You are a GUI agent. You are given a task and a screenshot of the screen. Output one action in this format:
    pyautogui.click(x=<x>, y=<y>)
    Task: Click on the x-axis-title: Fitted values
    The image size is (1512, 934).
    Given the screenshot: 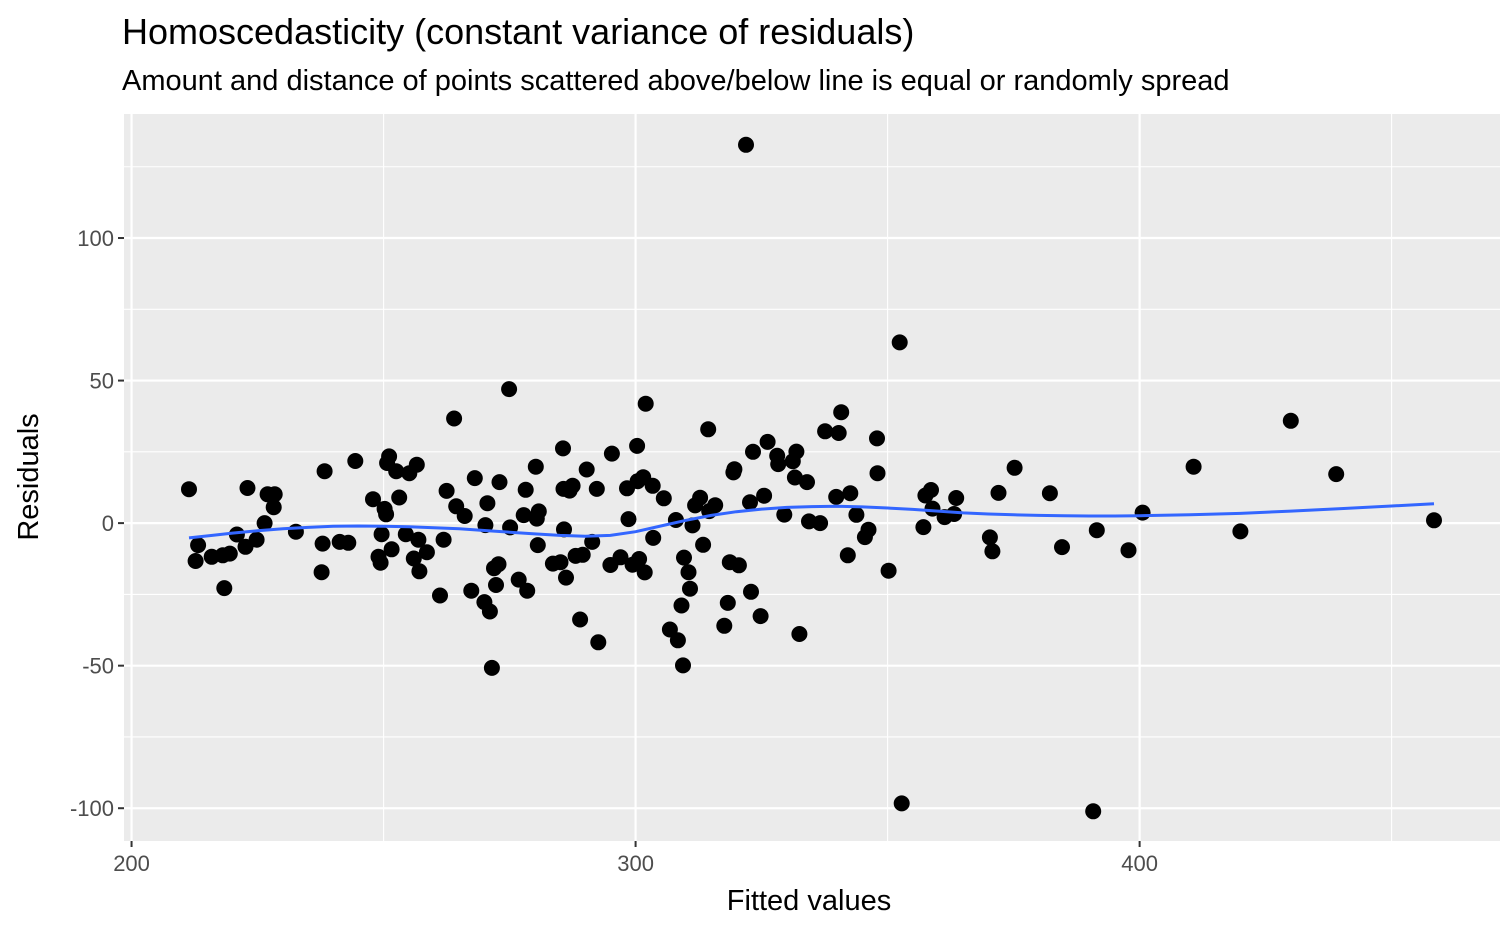 What is the action you would take?
    pyautogui.click(x=809, y=901)
    